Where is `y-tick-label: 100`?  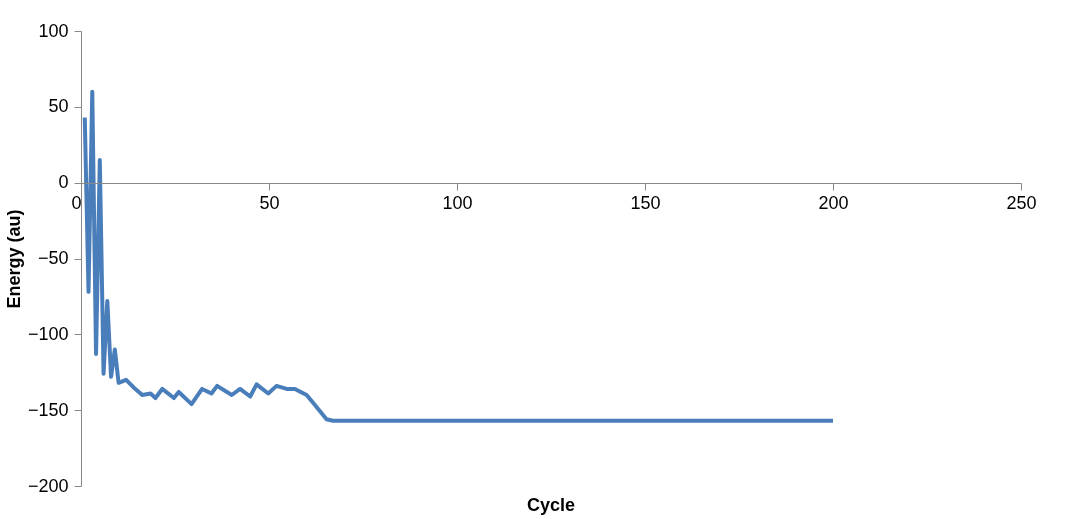
y-tick-label: 100 is located at coordinates (53, 30).